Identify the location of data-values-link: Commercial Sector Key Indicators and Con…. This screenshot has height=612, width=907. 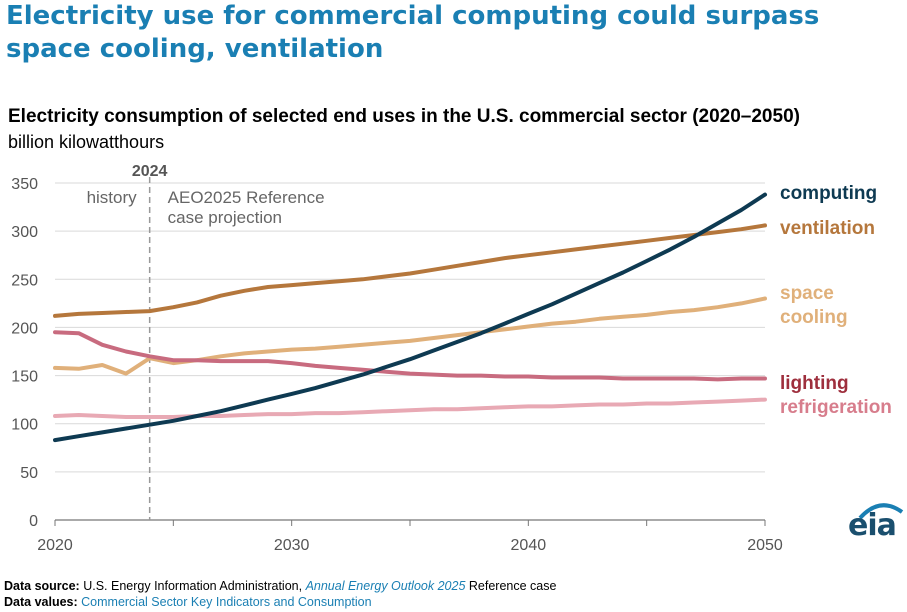
(226, 602).